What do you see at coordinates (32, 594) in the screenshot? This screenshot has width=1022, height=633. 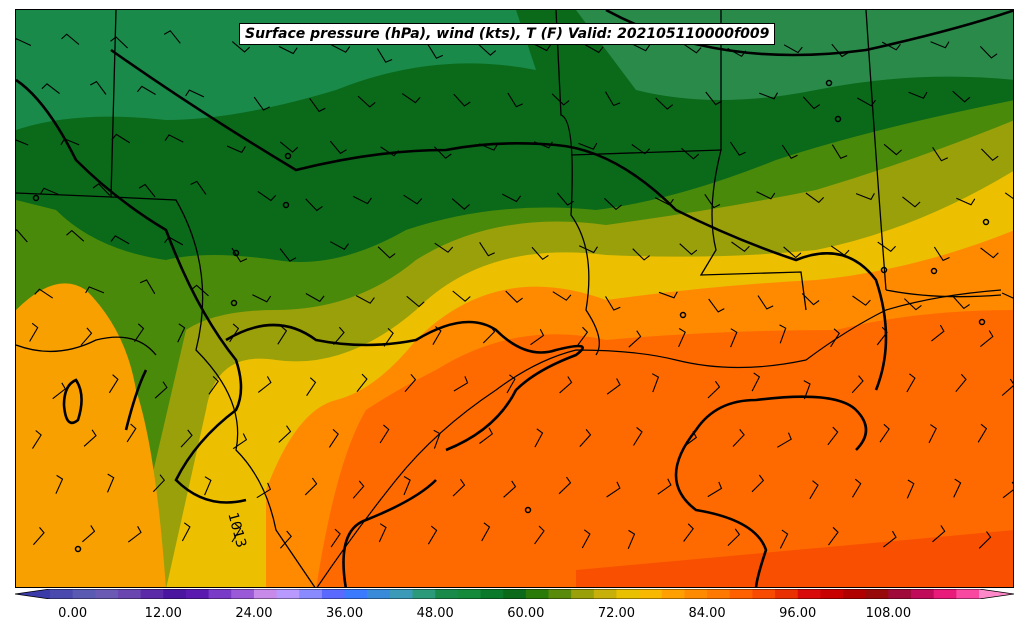 I see `colorbar-extend-min` at bounding box center [32, 594].